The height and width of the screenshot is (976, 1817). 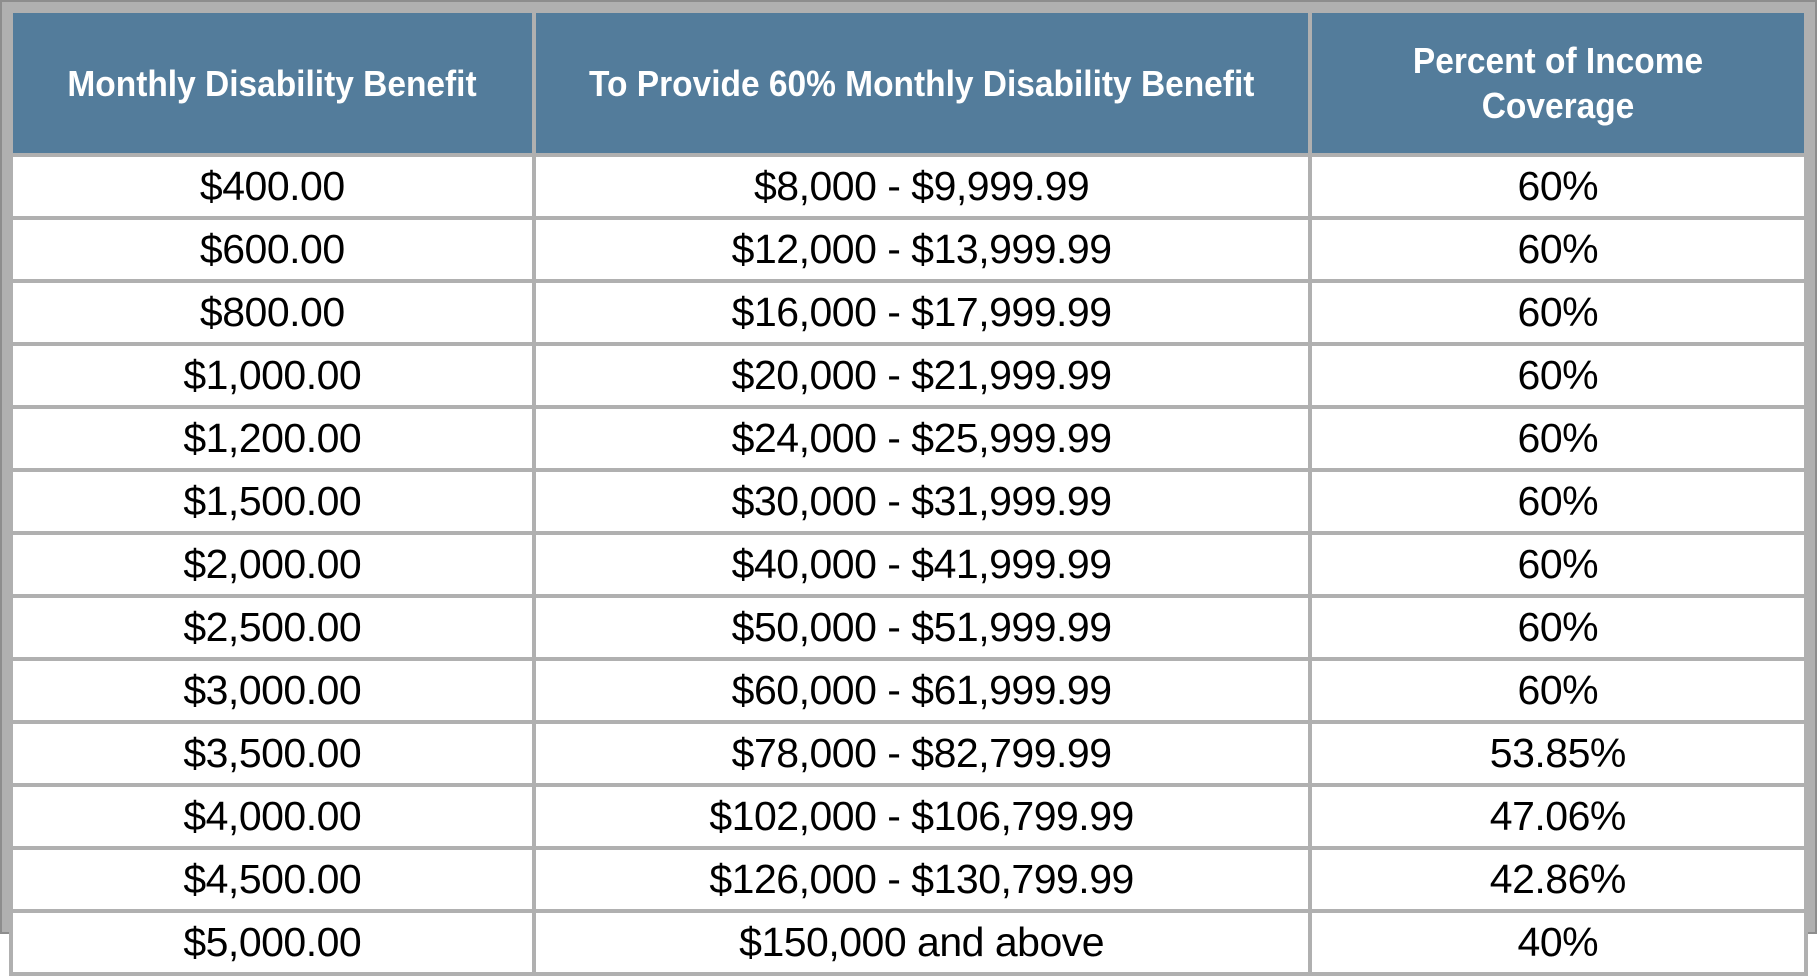 I want to click on table-row: $400.00 $8,000 - $9,999.99 60%, so click(x=909, y=186).